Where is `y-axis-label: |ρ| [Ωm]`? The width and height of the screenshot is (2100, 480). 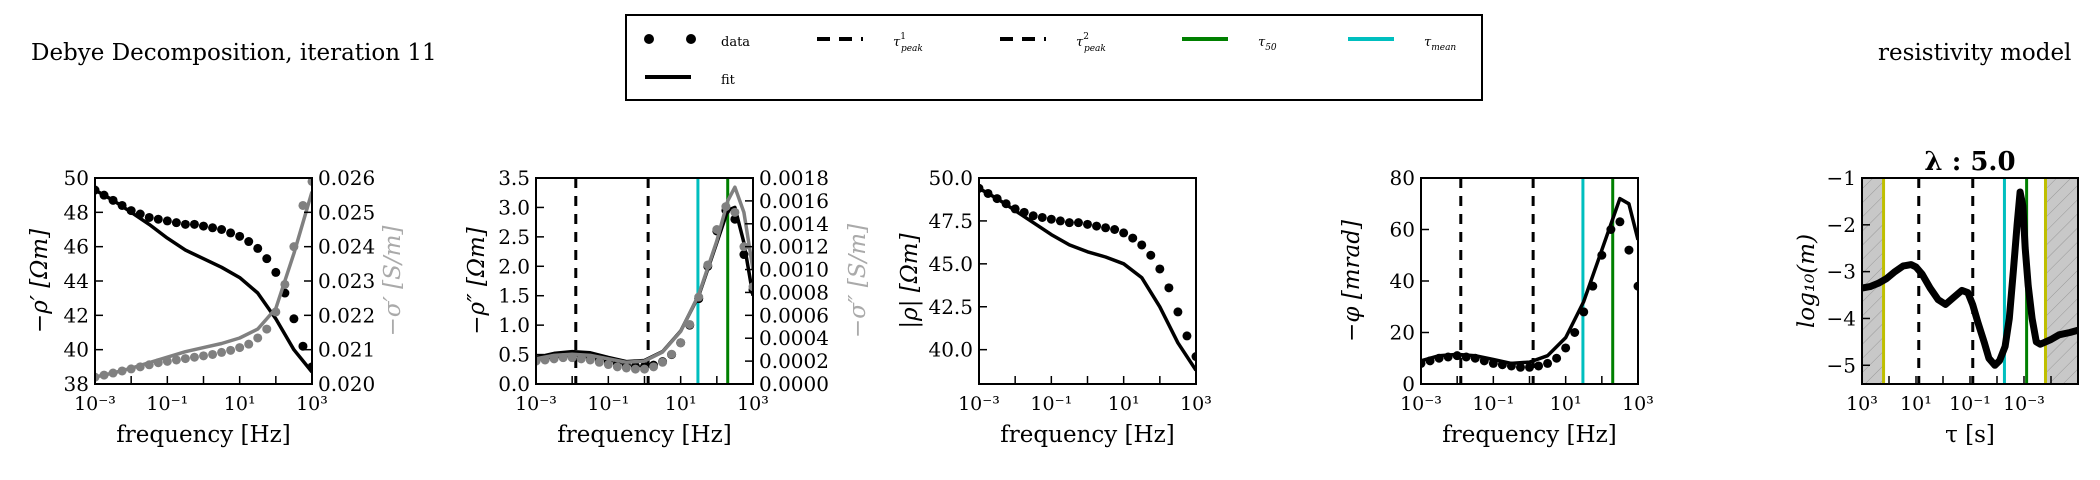
y-axis-label: |ρ| [Ωm] is located at coordinates (910, 280).